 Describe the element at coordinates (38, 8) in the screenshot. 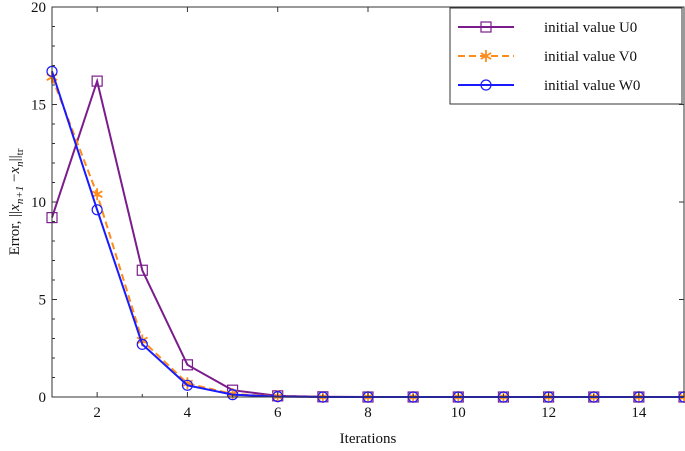

I see `y-tick-label: 20` at that location.